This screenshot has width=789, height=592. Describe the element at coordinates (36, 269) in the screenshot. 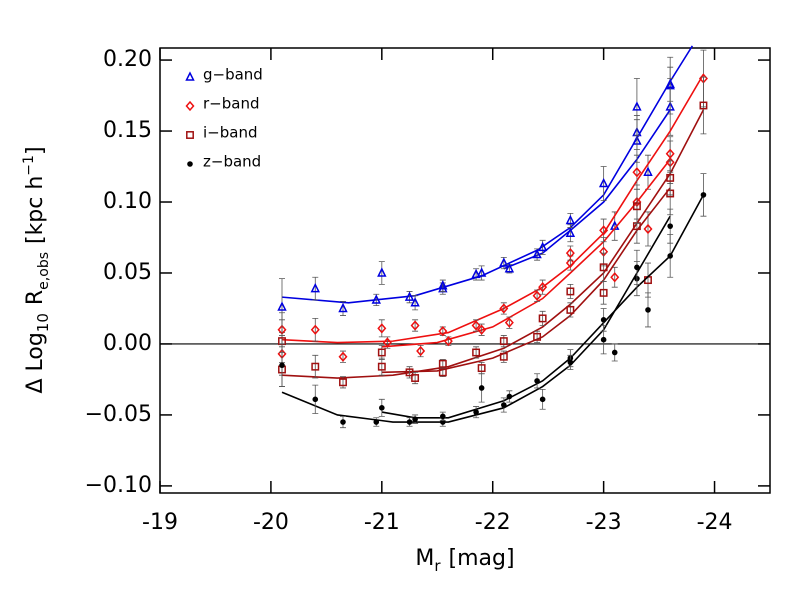

I see `y-axis-label: Δ Log10Re,obs[kpc h−1]` at that location.